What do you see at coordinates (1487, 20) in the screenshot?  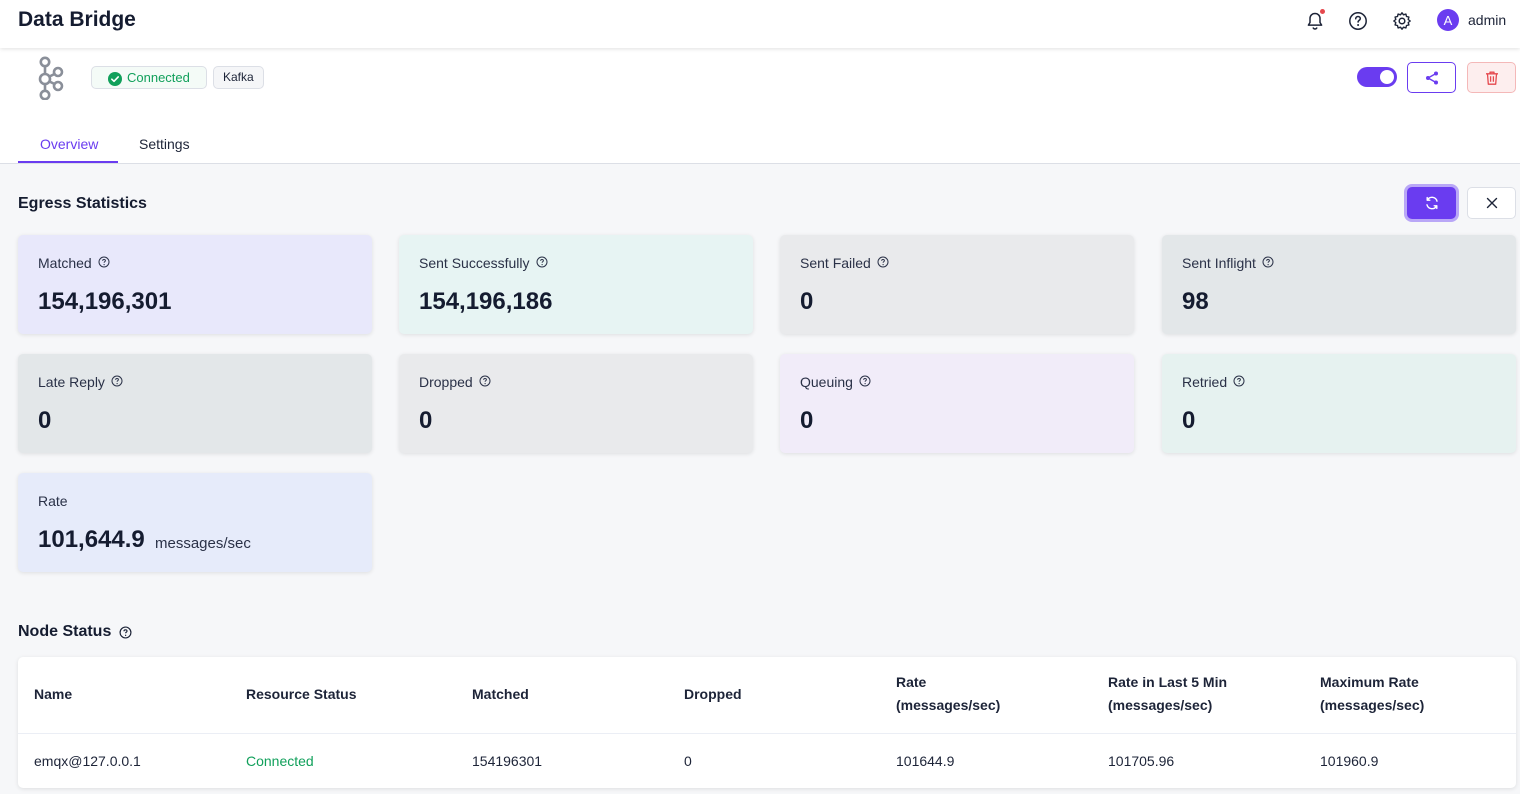 I see `user-name: admin` at bounding box center [1487, 20].